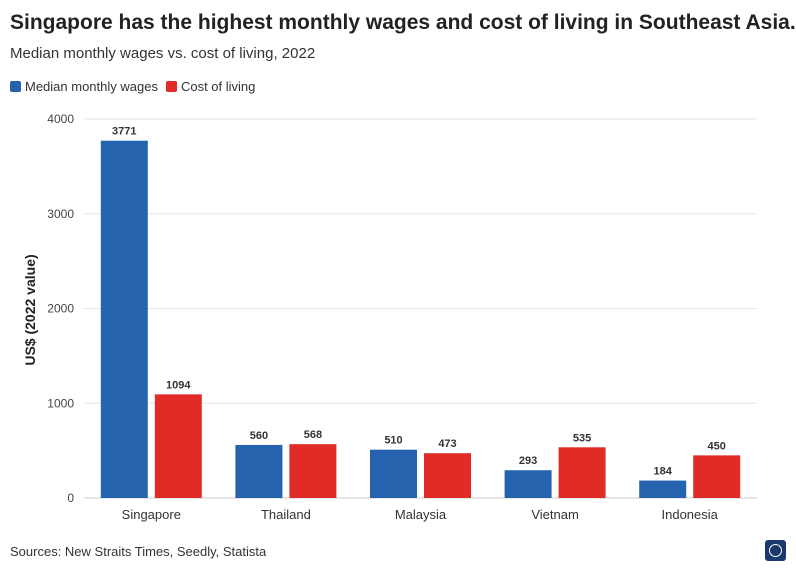  What do you see at coordinates (554, 514) in the screenshot?
I see `x-tick-label: Vietnam` at bounding box center [554, 514].